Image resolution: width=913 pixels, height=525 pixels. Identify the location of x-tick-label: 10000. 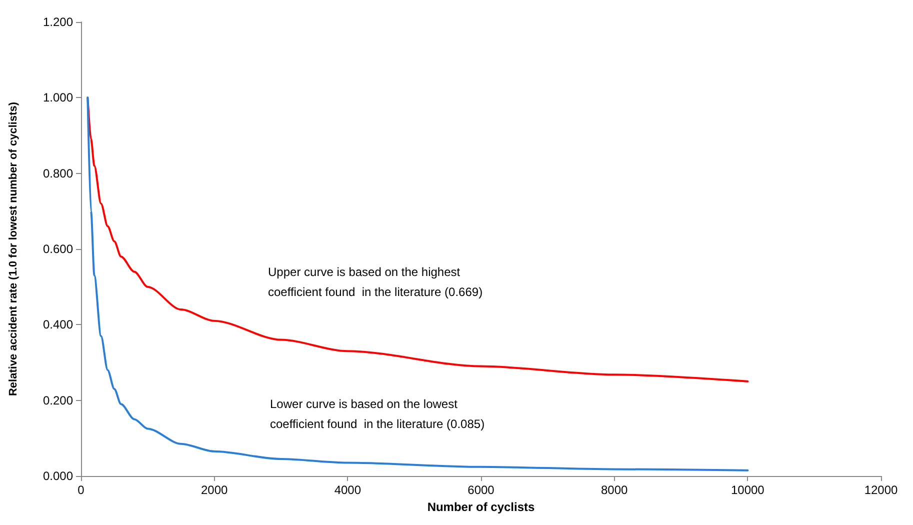
(747, 490).